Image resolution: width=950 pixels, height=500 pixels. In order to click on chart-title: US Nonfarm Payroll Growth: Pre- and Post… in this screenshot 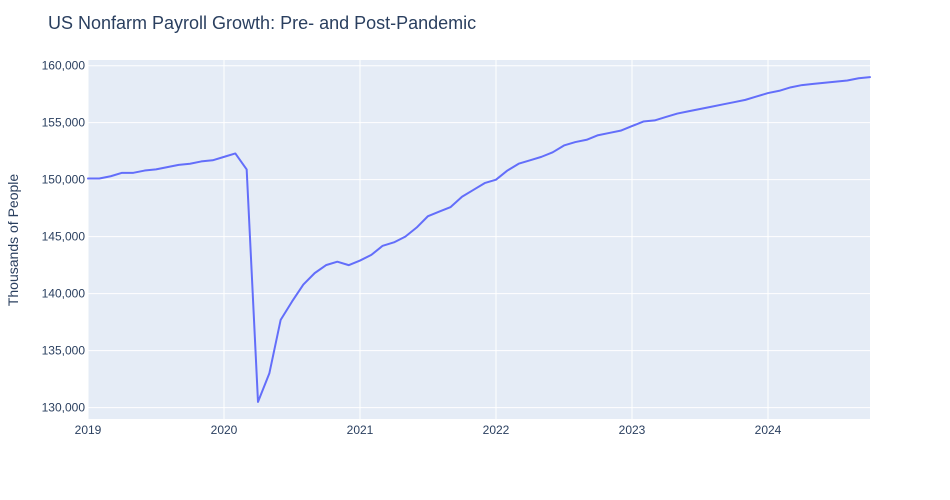, I will do `click(262, 23)`.